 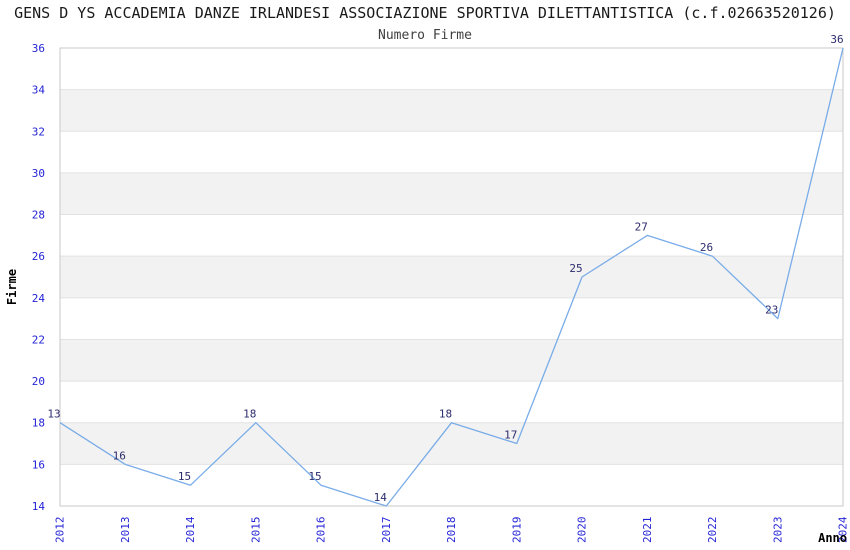 I want to click on x-tick-label: 2022, so click(x=712, y=530).